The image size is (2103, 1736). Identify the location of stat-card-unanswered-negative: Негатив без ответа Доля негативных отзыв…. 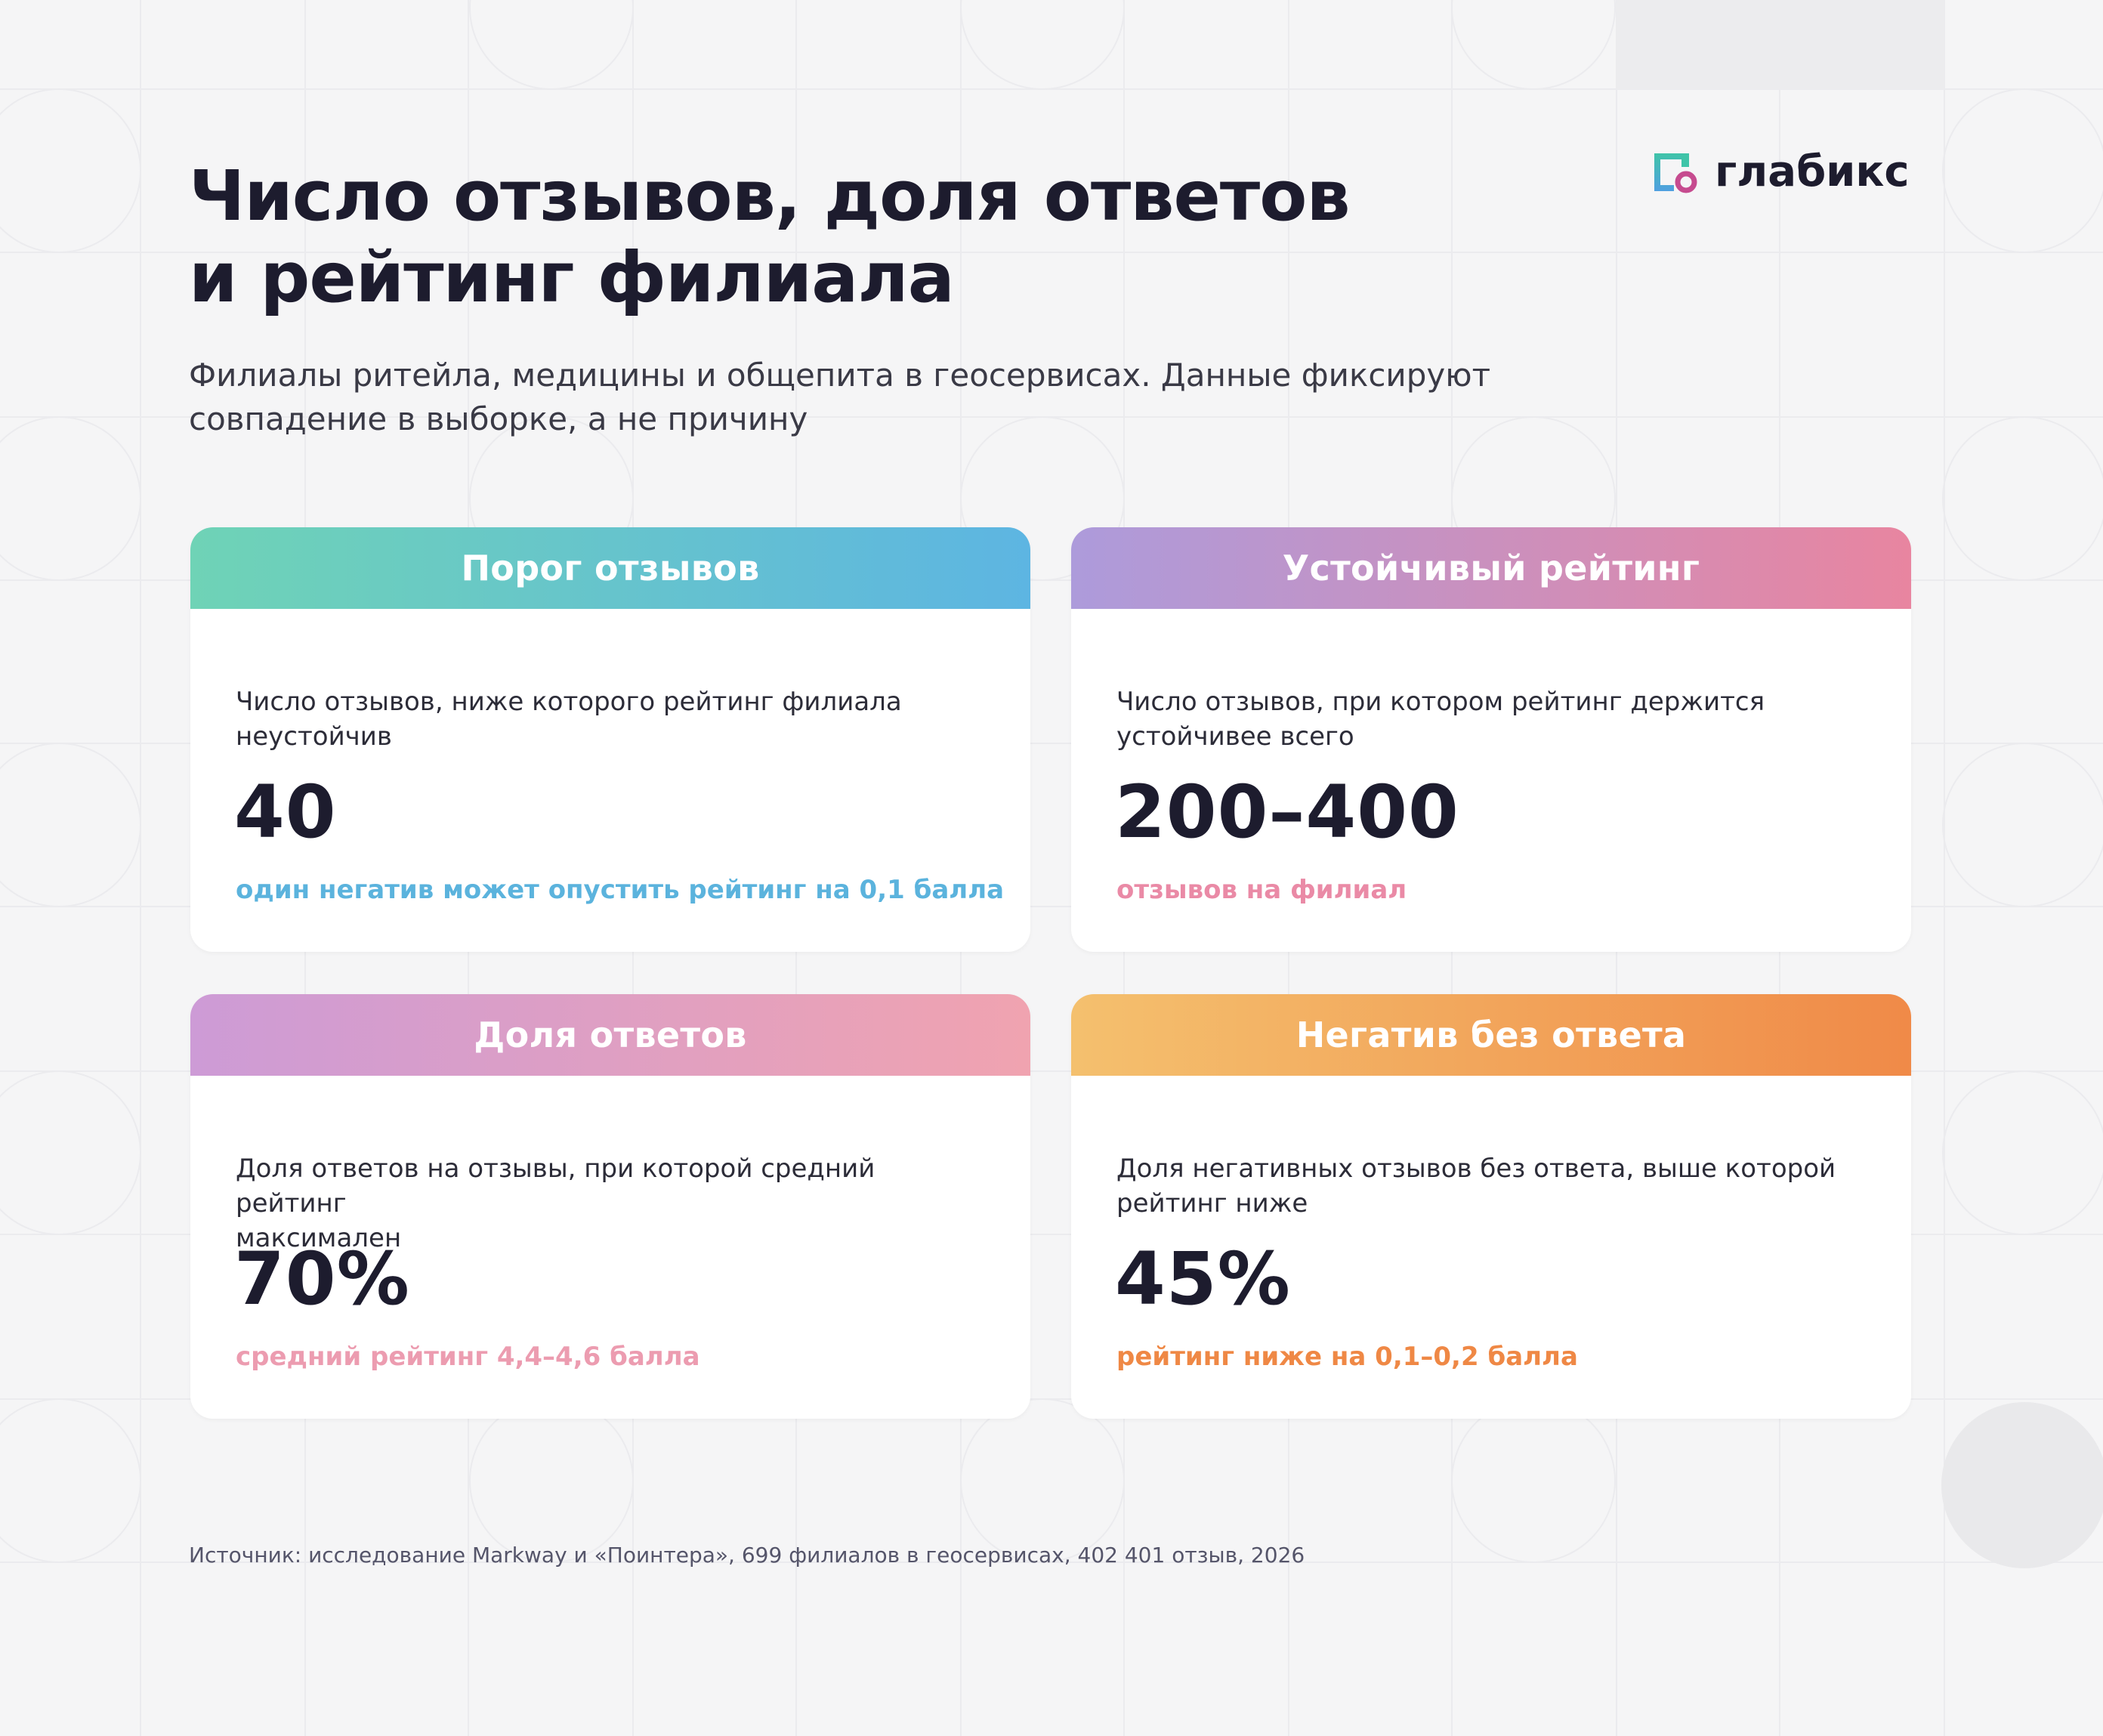
(1491, 1206).